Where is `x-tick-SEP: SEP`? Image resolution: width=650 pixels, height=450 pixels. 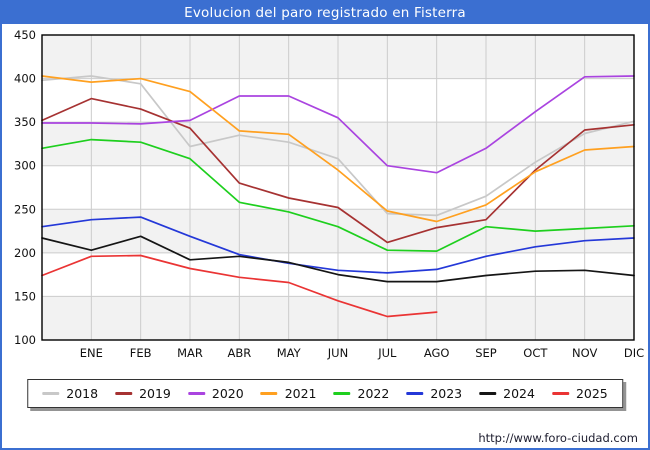 x-tick-SEP: SEP is located at coordinates (486, 353).